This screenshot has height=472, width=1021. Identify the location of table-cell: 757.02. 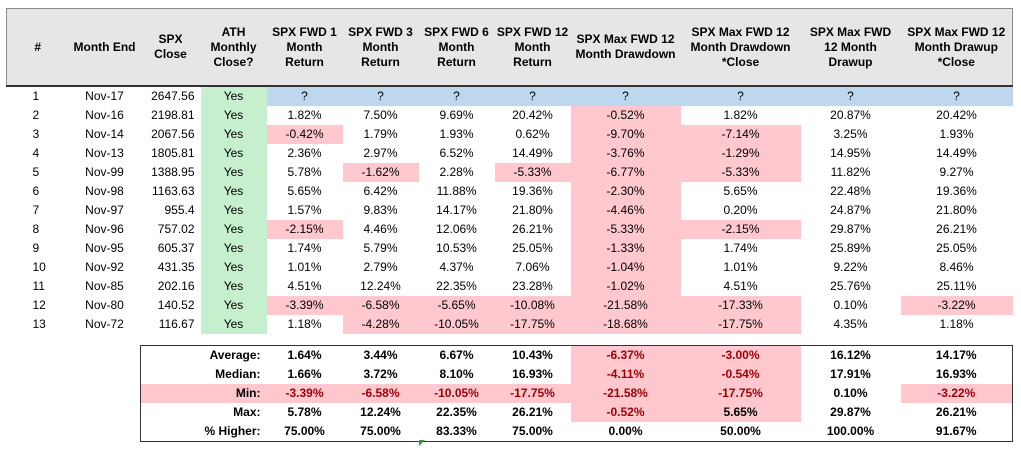
(176, 229).